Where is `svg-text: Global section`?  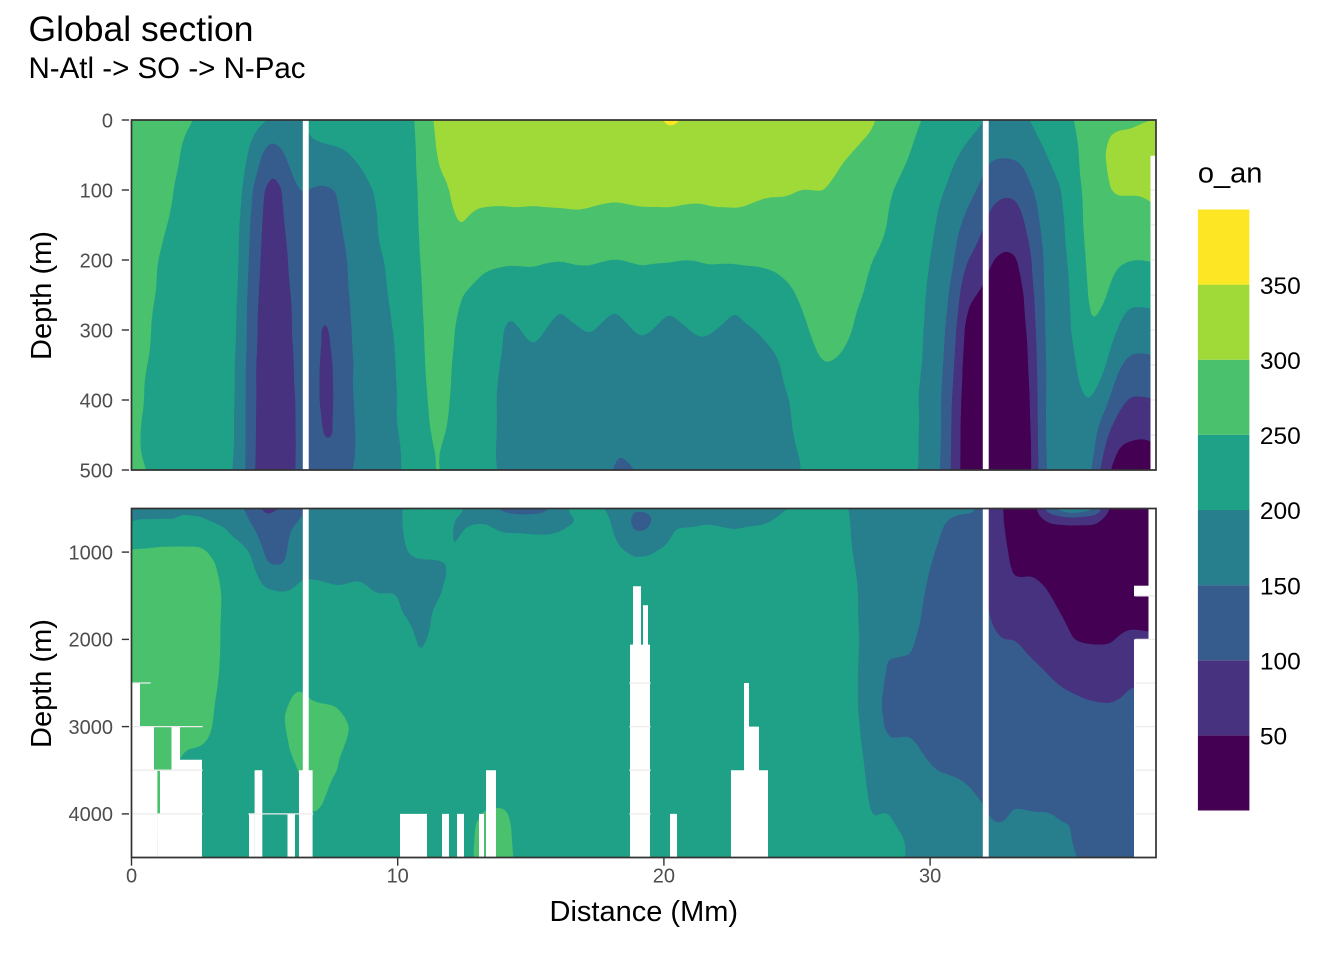
svg-text: Global section is located at coordinates (141, 29).